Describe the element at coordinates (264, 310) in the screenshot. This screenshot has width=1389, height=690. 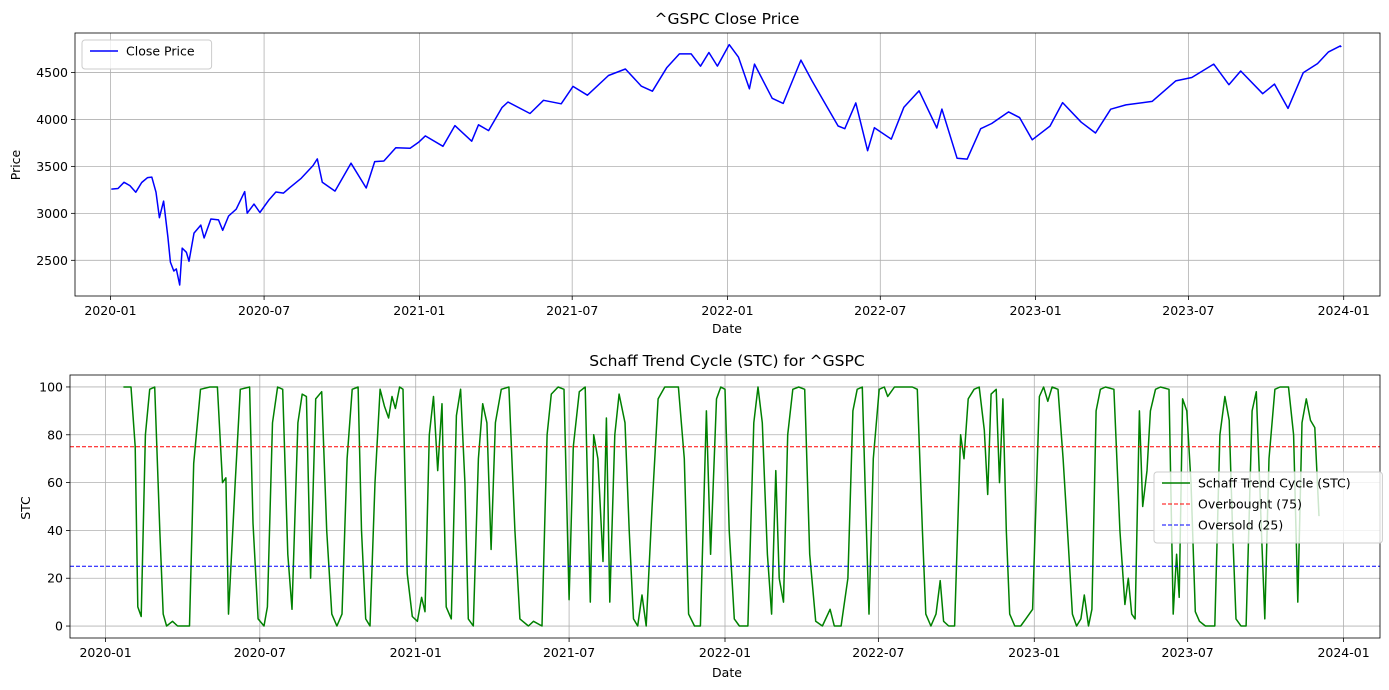
I see `close-price-xtick-label: 2020-07` at that location.